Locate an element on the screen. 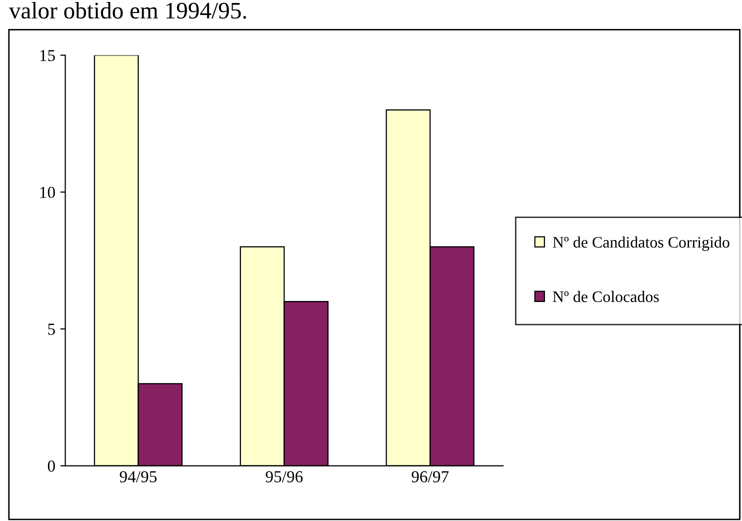 The height and width of the screenshot is (521, 742). x-tick-label: 96/97 is located at coordinates (430, 476).